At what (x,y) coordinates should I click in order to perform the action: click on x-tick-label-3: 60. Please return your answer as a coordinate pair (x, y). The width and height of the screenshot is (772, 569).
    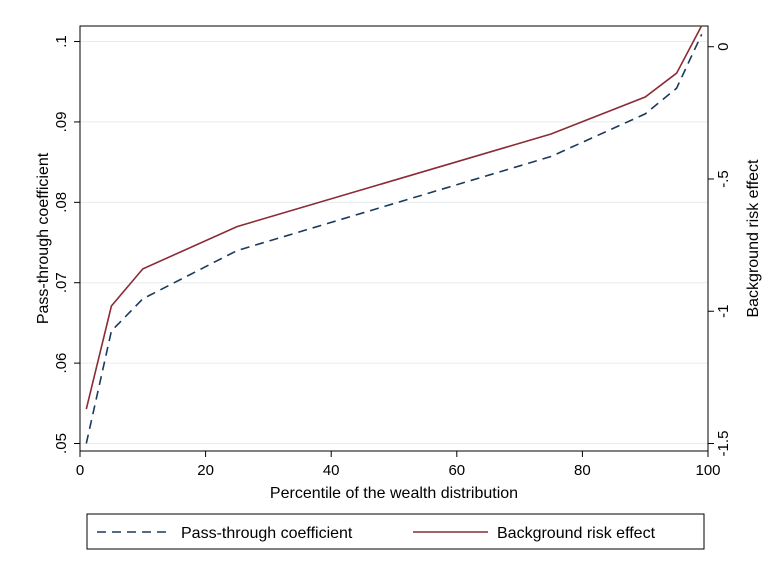
    Looking at the image, I should click on (456, 470).